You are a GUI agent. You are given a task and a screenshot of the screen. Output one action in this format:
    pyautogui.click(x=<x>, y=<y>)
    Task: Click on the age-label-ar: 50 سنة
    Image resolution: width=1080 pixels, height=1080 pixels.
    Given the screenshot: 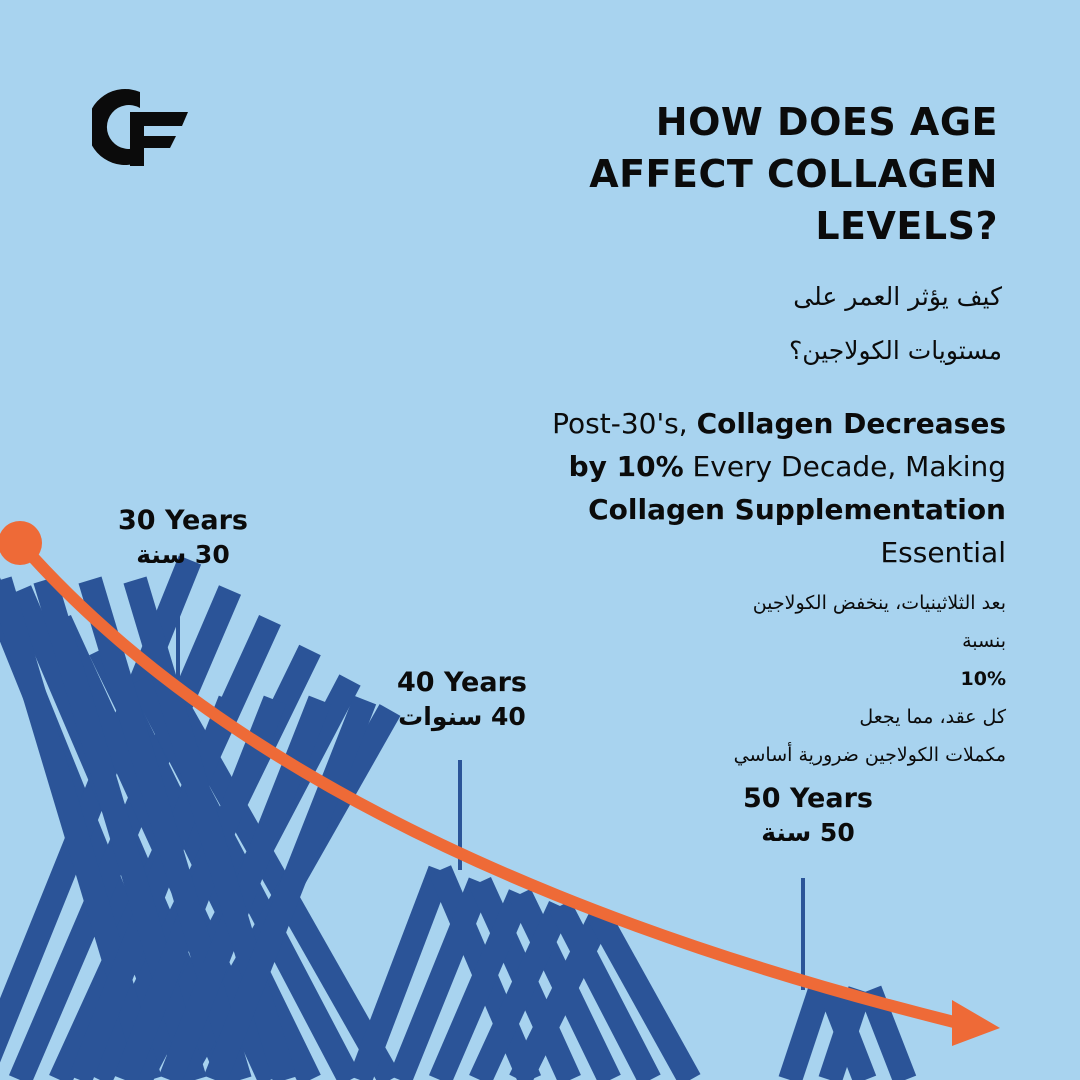 What is the action you would take?
    pyautogui.click(x=808, y=832)
    